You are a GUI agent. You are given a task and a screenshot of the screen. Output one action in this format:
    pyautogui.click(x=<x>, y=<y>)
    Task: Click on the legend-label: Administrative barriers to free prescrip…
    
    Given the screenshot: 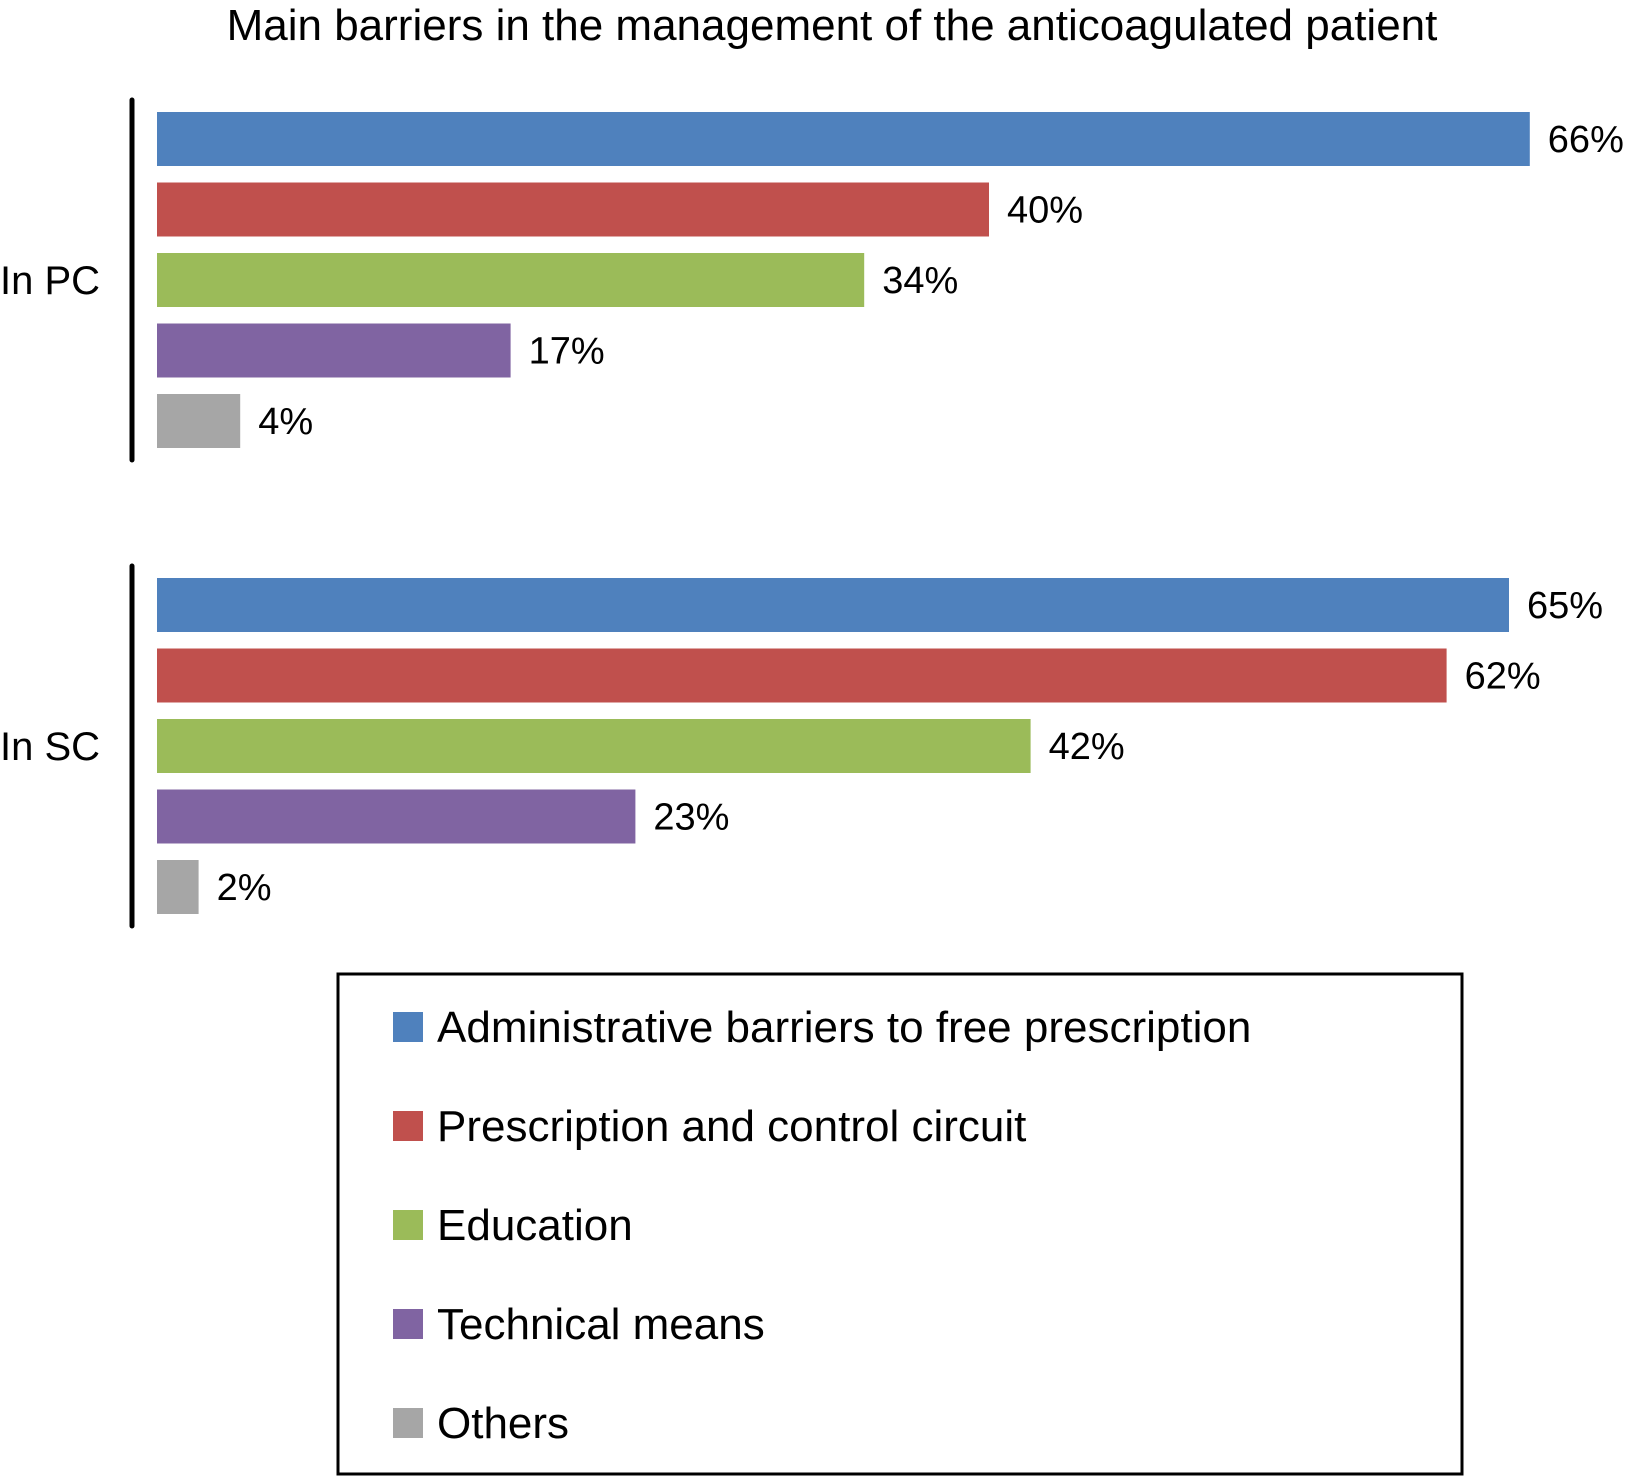 What is the action you would take?
    pyautogui.click(x=844, y=1027)
    